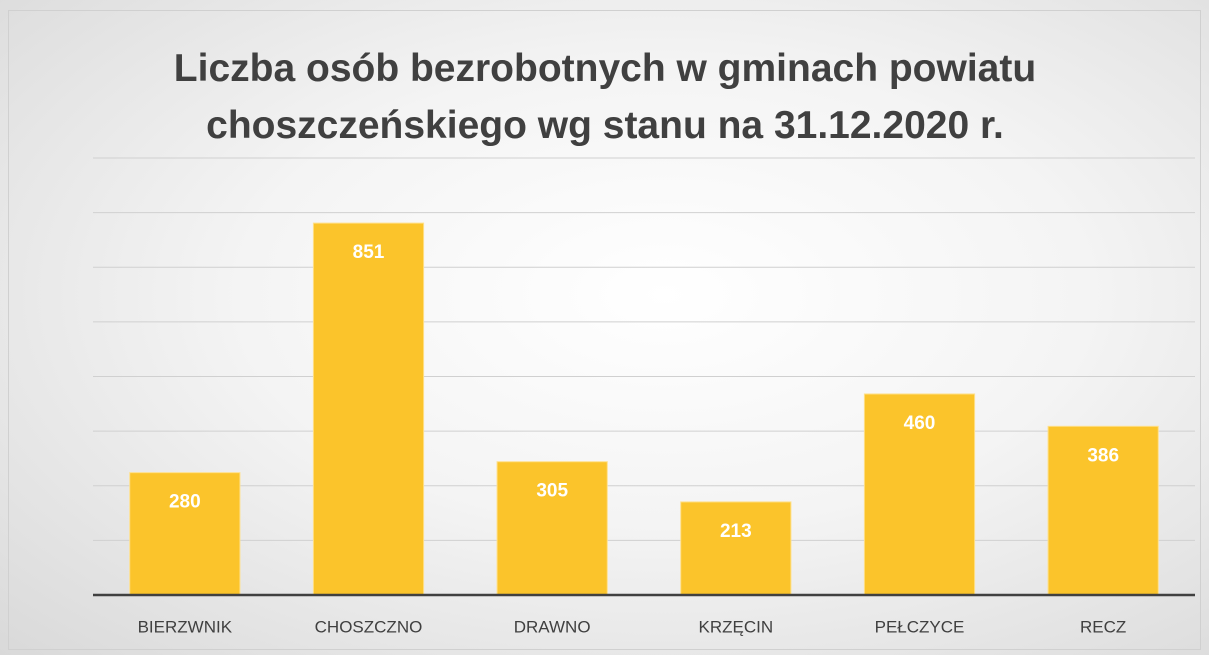  I want to click on data-label: 305, so click(552, 491).